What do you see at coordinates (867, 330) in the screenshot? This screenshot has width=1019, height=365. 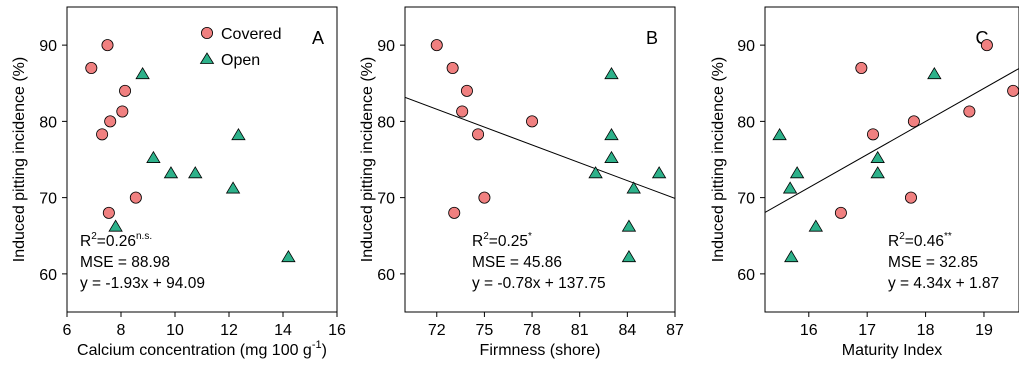 I see `x-tick-label: 17` at bounding box center [867, 330].